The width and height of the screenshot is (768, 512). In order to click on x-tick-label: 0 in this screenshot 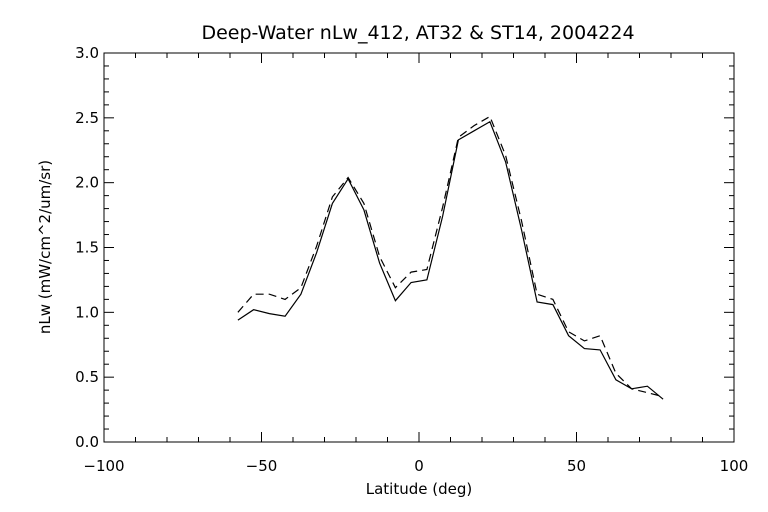, I will do `click(419, 466)`.